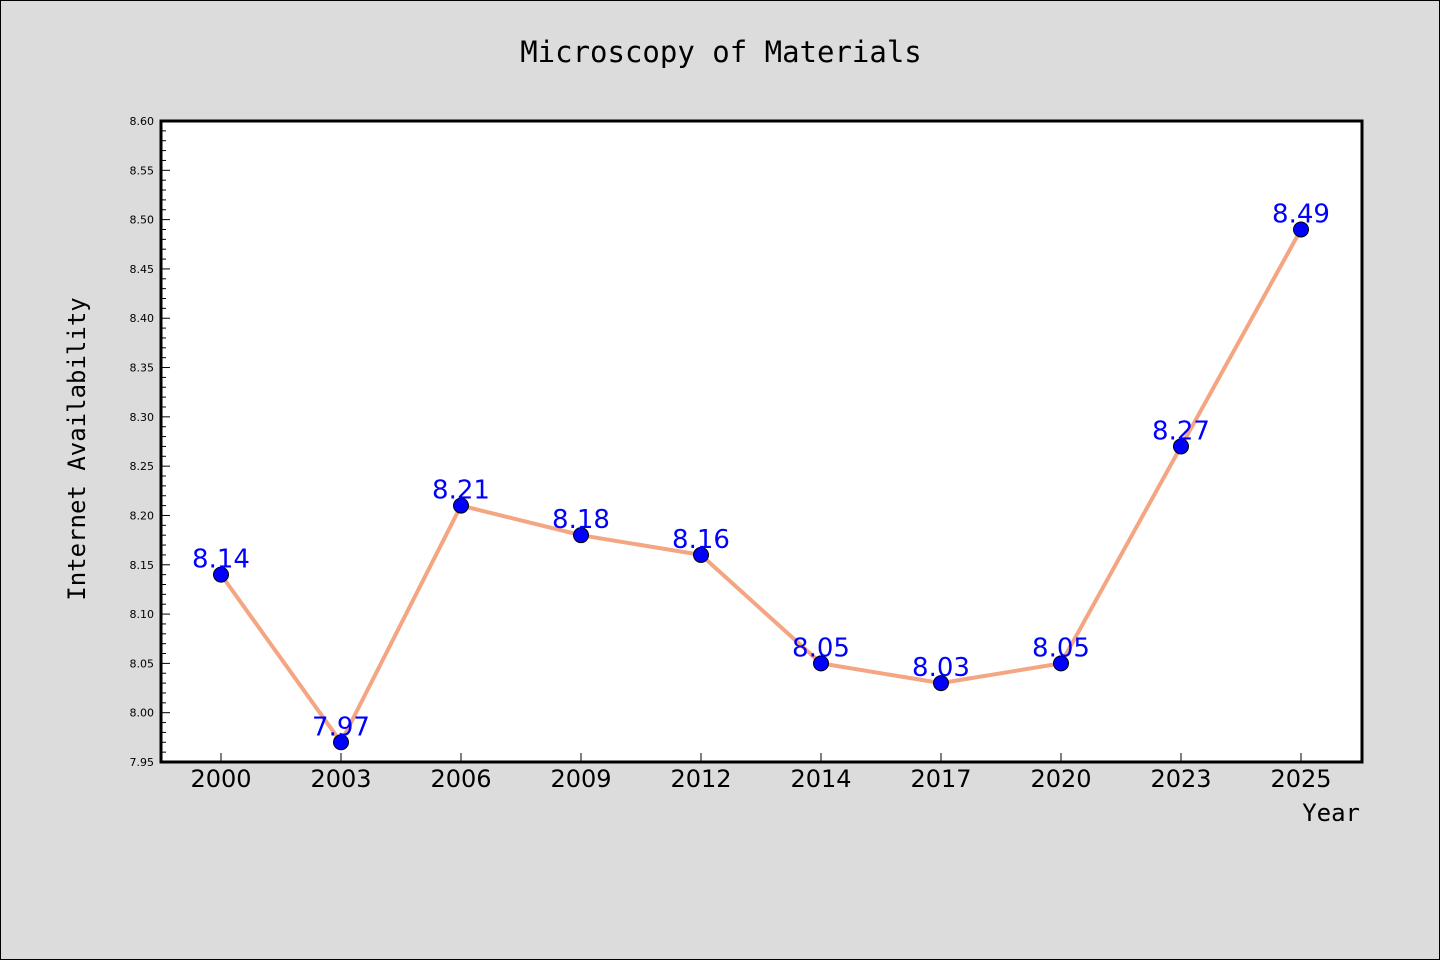 Image resolution: width=1440 pixels, height=960 pixels. What do you see at coordinates (142, 417) in the screenshot?
I see `y-tick-label: 8.30` at bounding box center [142, 417].